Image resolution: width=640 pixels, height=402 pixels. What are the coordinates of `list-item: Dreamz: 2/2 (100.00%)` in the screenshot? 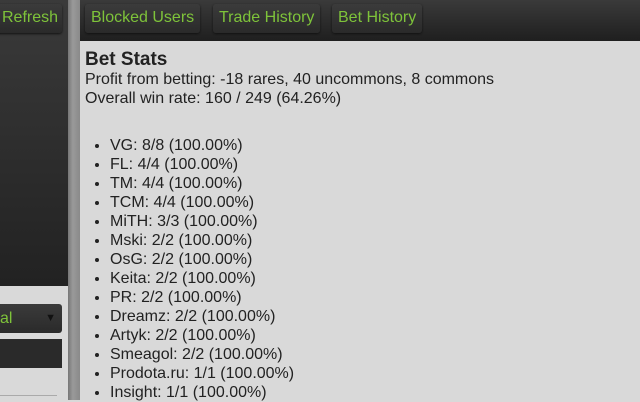 It's located at (302, 316).